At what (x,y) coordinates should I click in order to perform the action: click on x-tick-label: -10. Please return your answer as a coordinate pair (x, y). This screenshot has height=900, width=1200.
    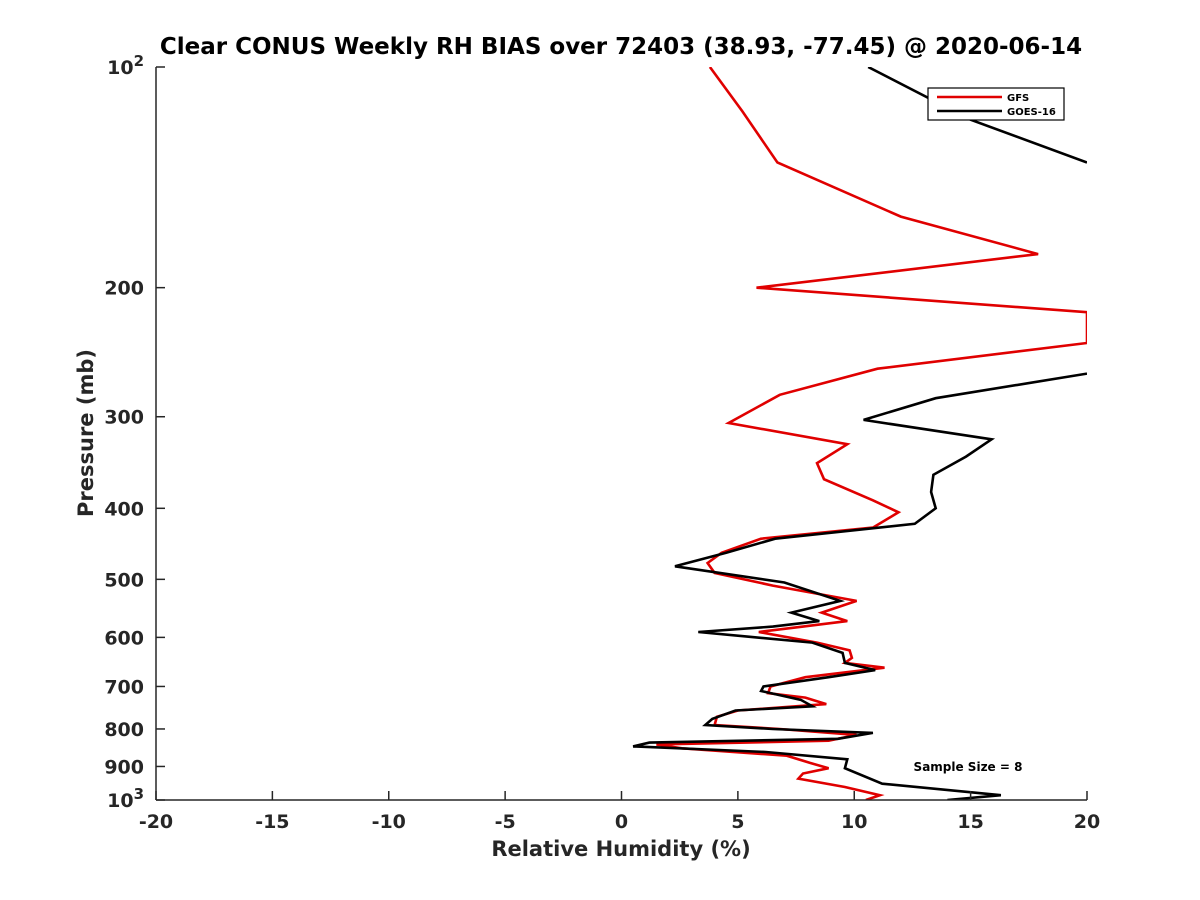
    Looking at the image, I should click on (389, 822).